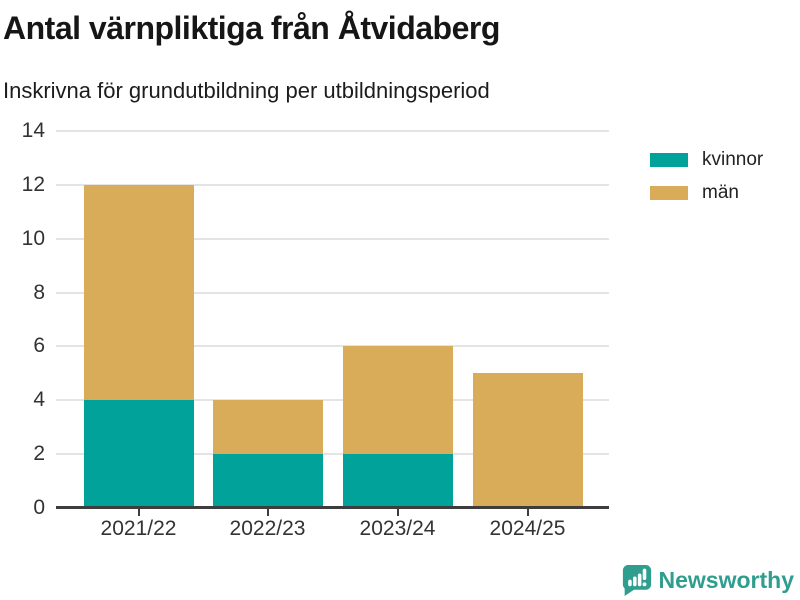  I want to click on y-tick-label-0: 0, so click(39, 507).